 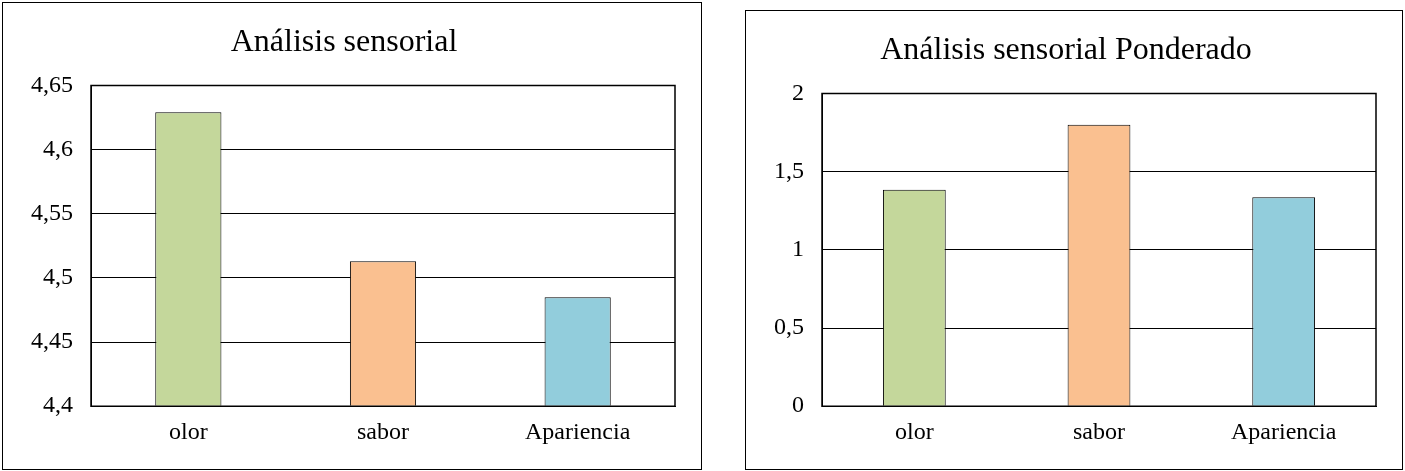 I want to click on y-tick-label: 1,5, so click(x=789, y=169).